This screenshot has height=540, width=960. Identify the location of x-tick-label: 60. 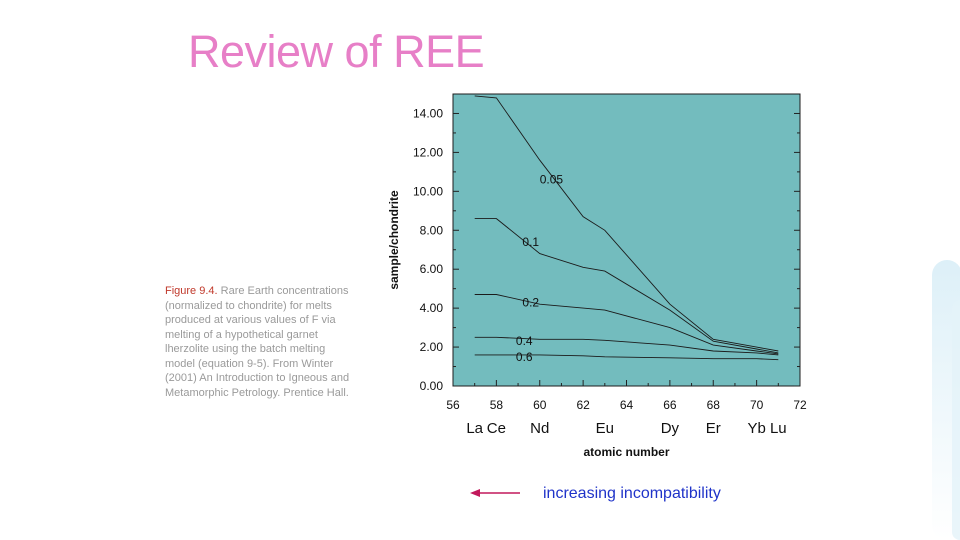
(540, 405).